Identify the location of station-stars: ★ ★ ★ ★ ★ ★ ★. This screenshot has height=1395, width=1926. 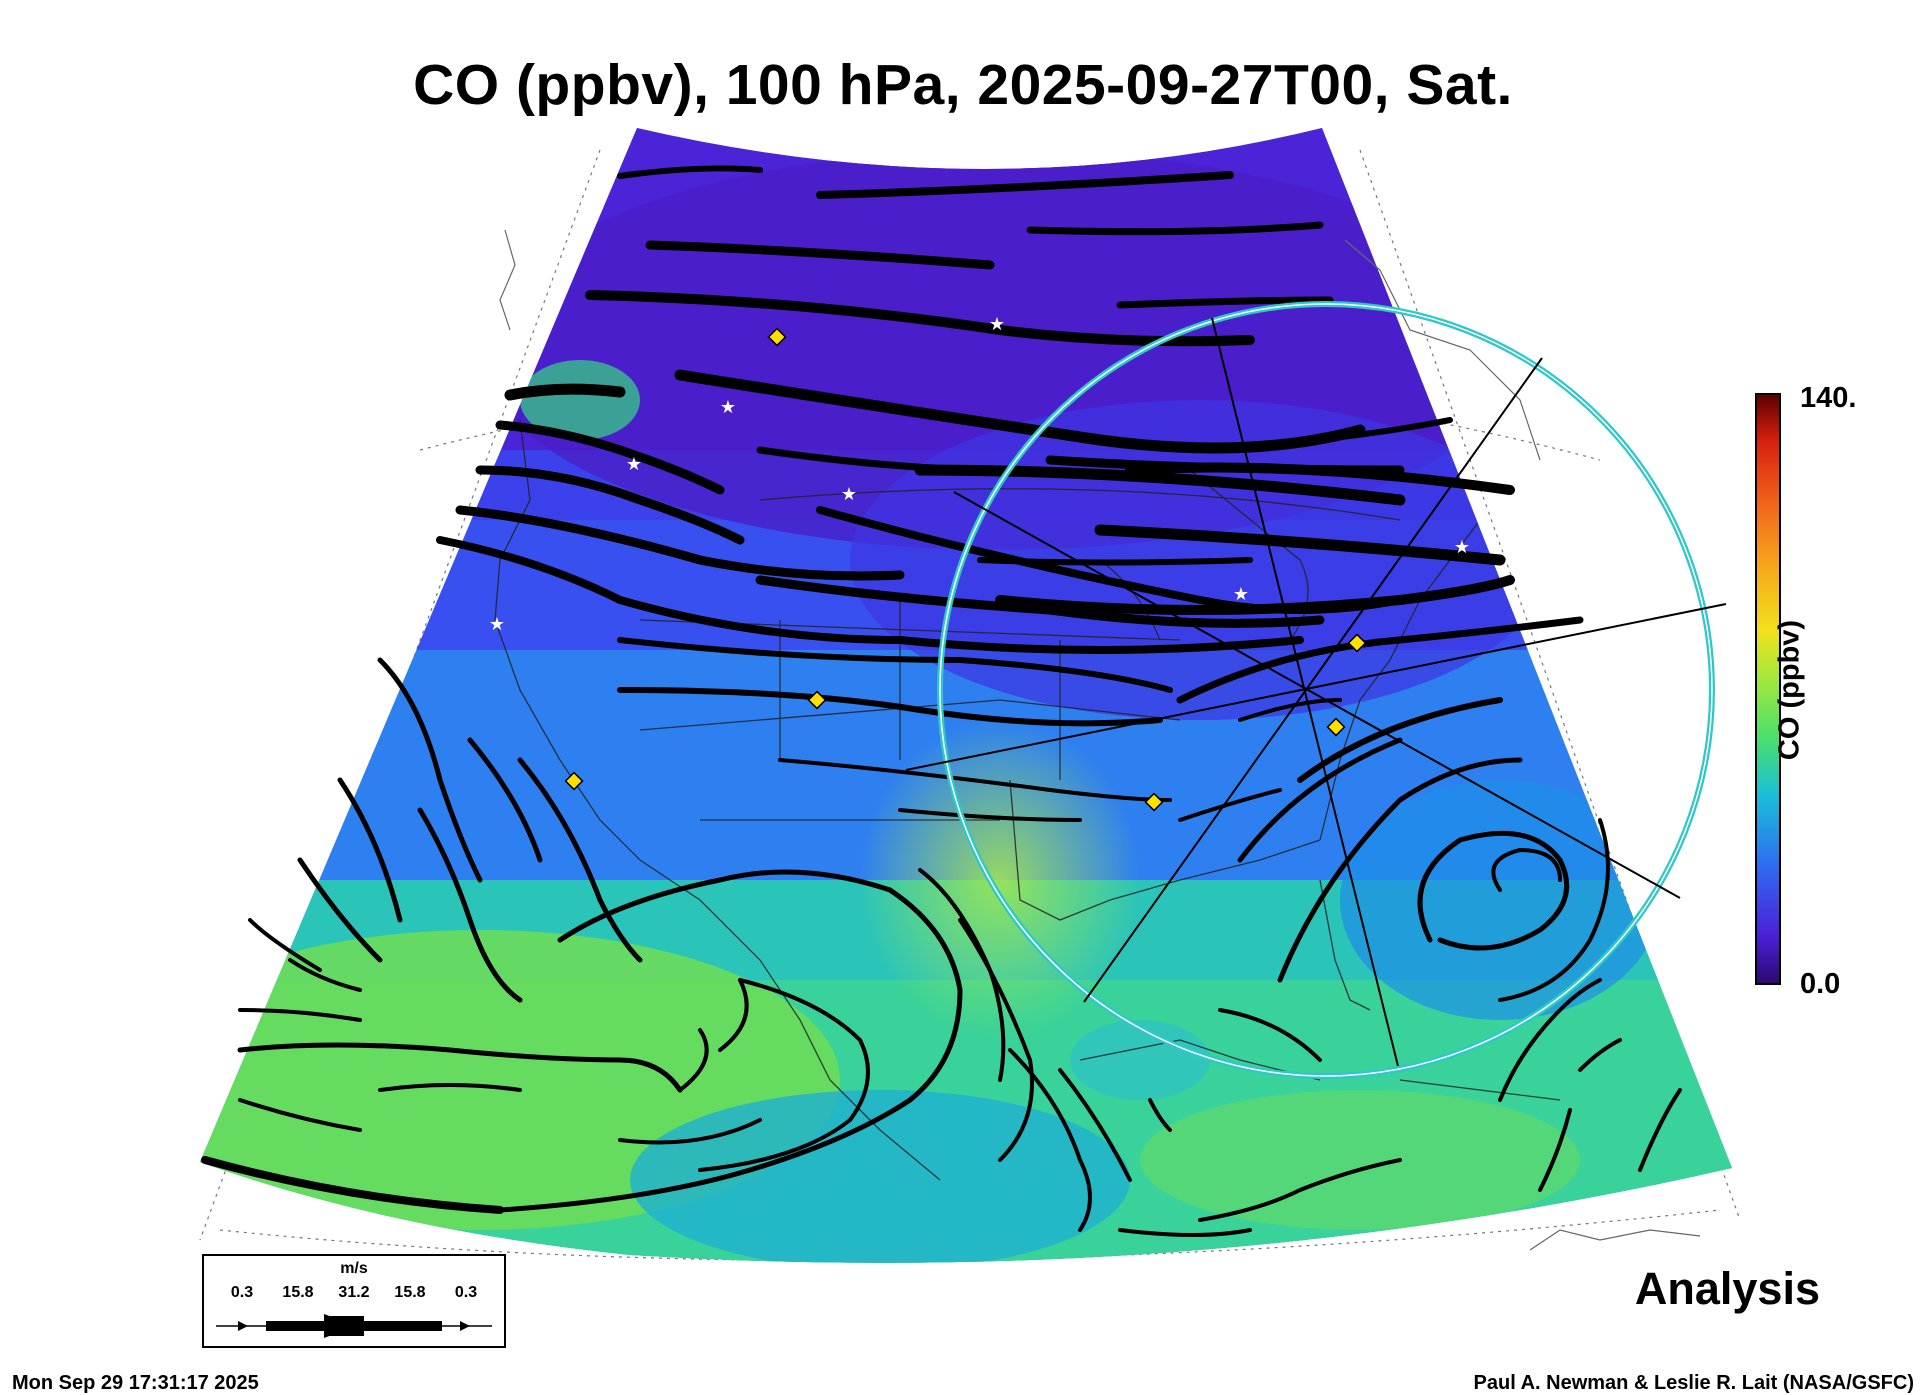
(979, 474).